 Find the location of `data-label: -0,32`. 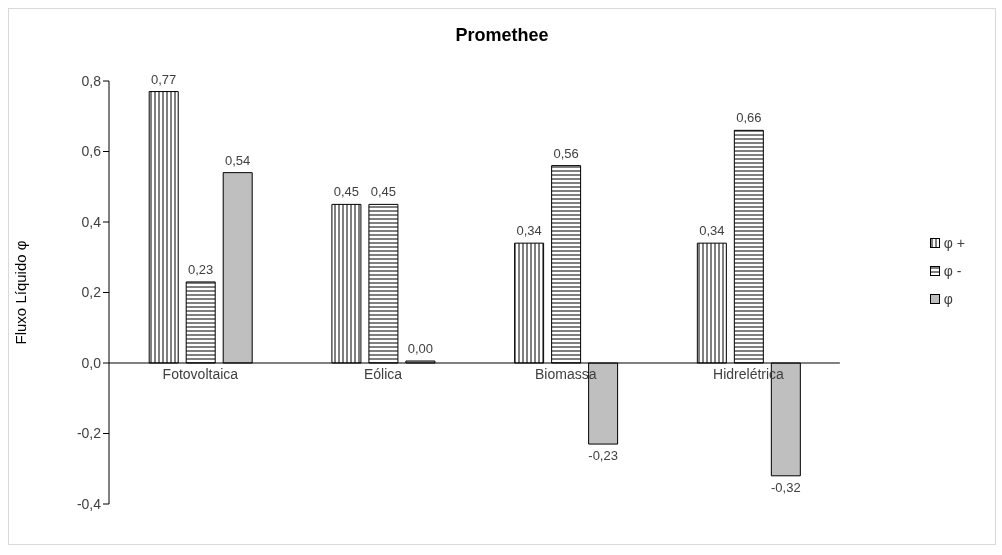

data-label: -0,32 is located at coordinates (786, 487).